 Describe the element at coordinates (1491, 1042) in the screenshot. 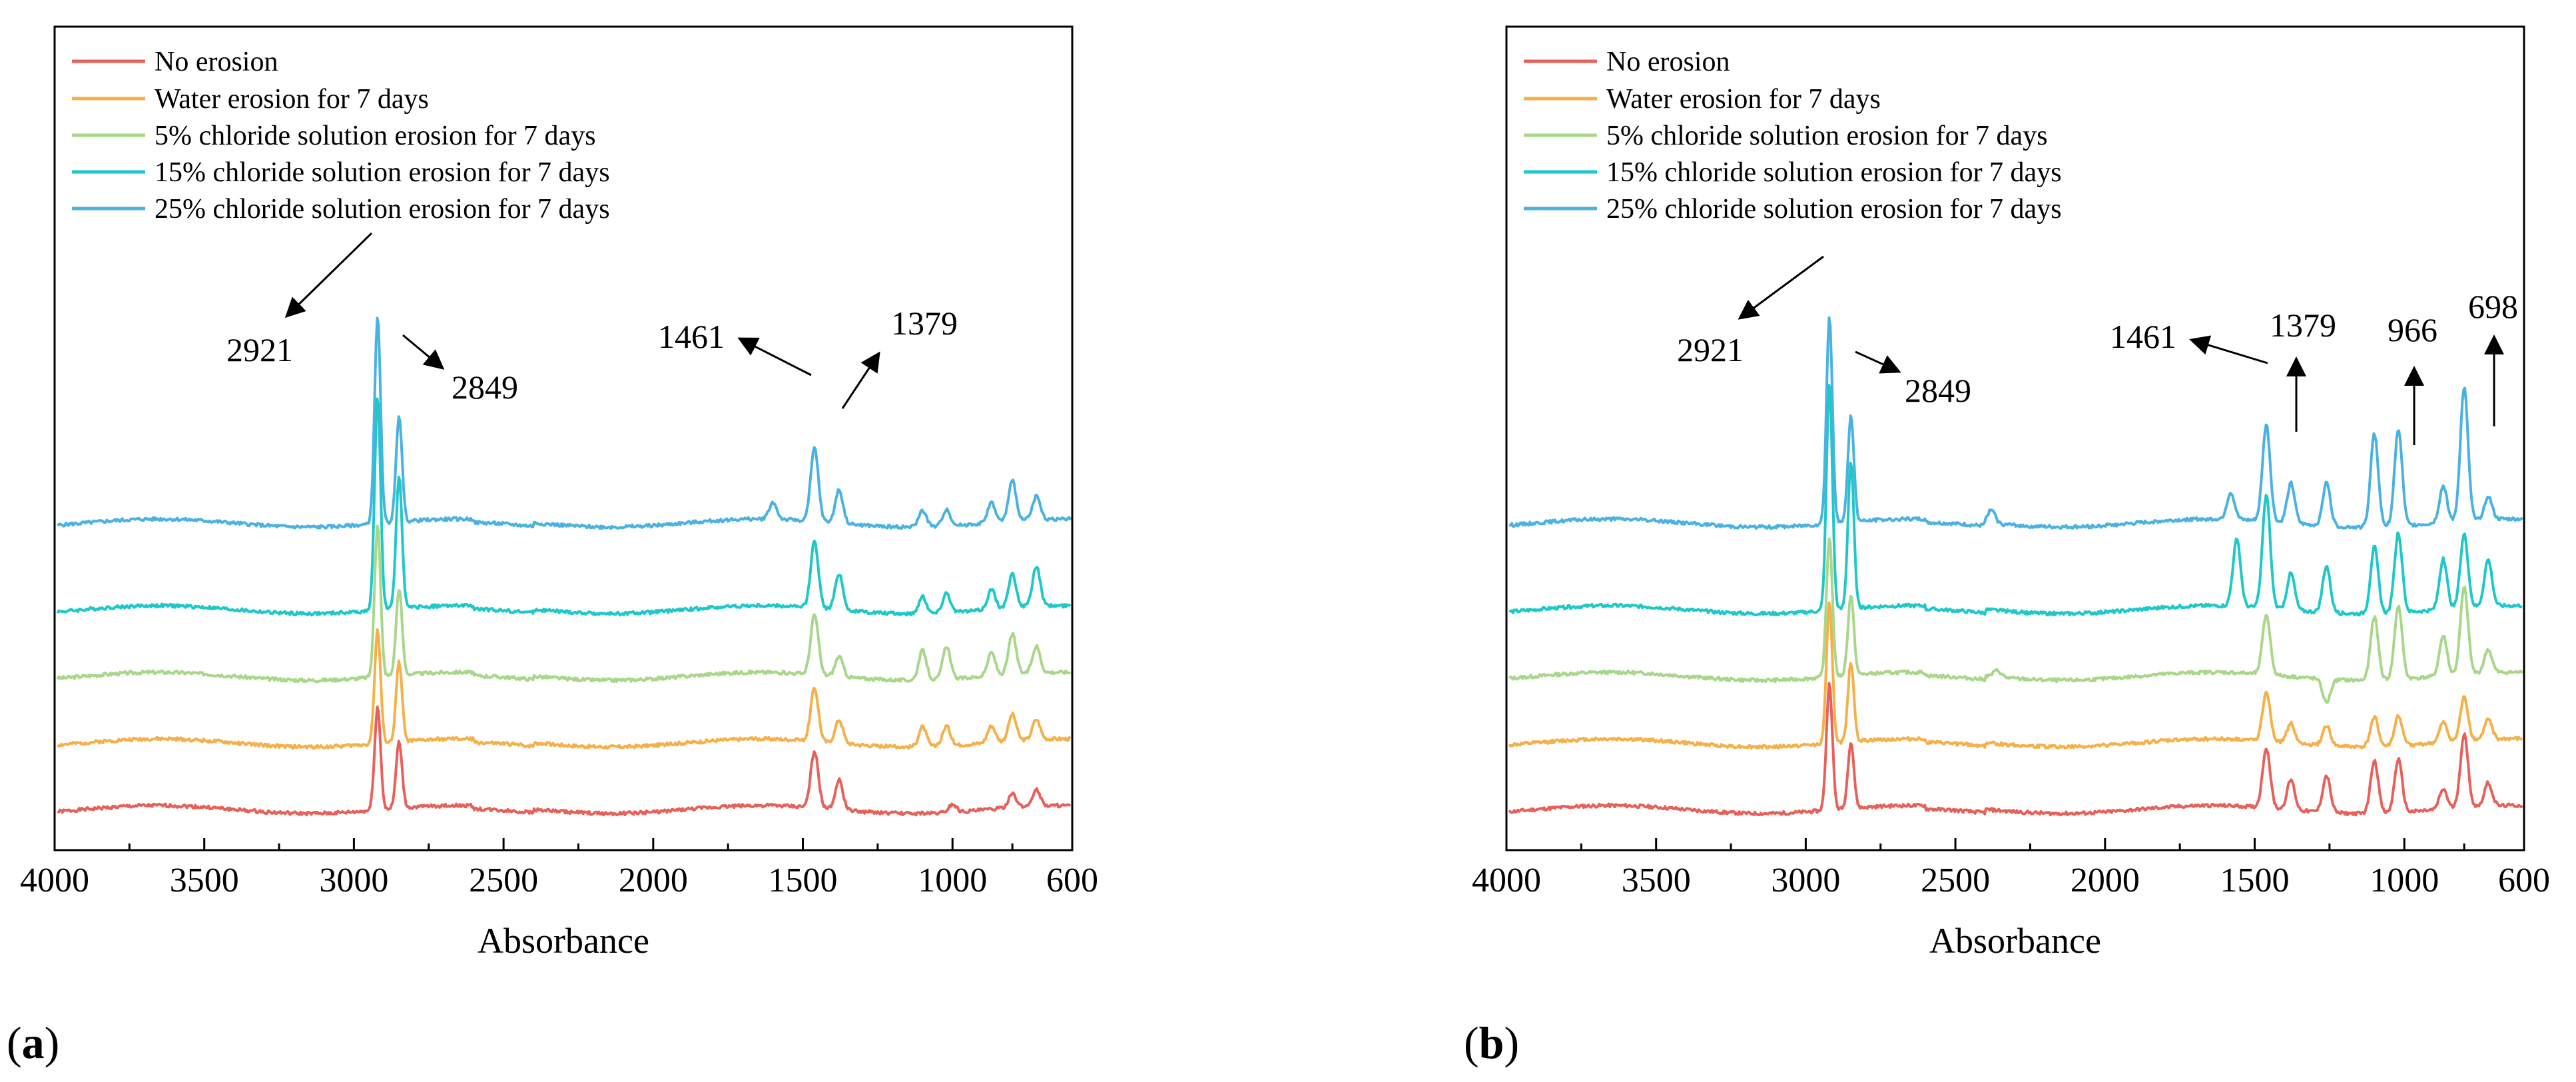

I see `panel-label-b: (b)` at that location.